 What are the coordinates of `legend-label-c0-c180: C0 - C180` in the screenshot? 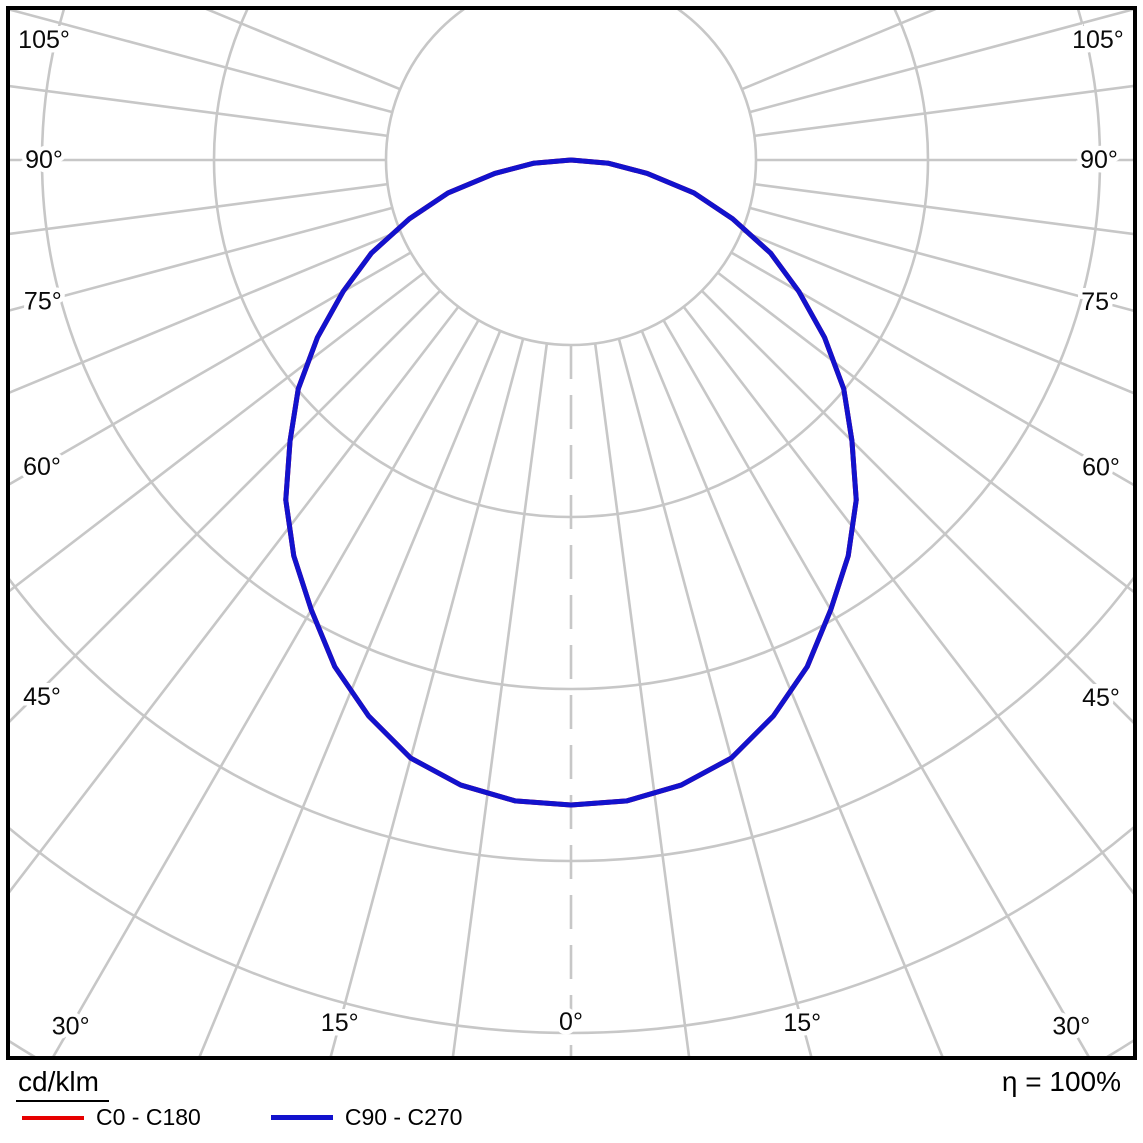 It's located at (148, 1117).